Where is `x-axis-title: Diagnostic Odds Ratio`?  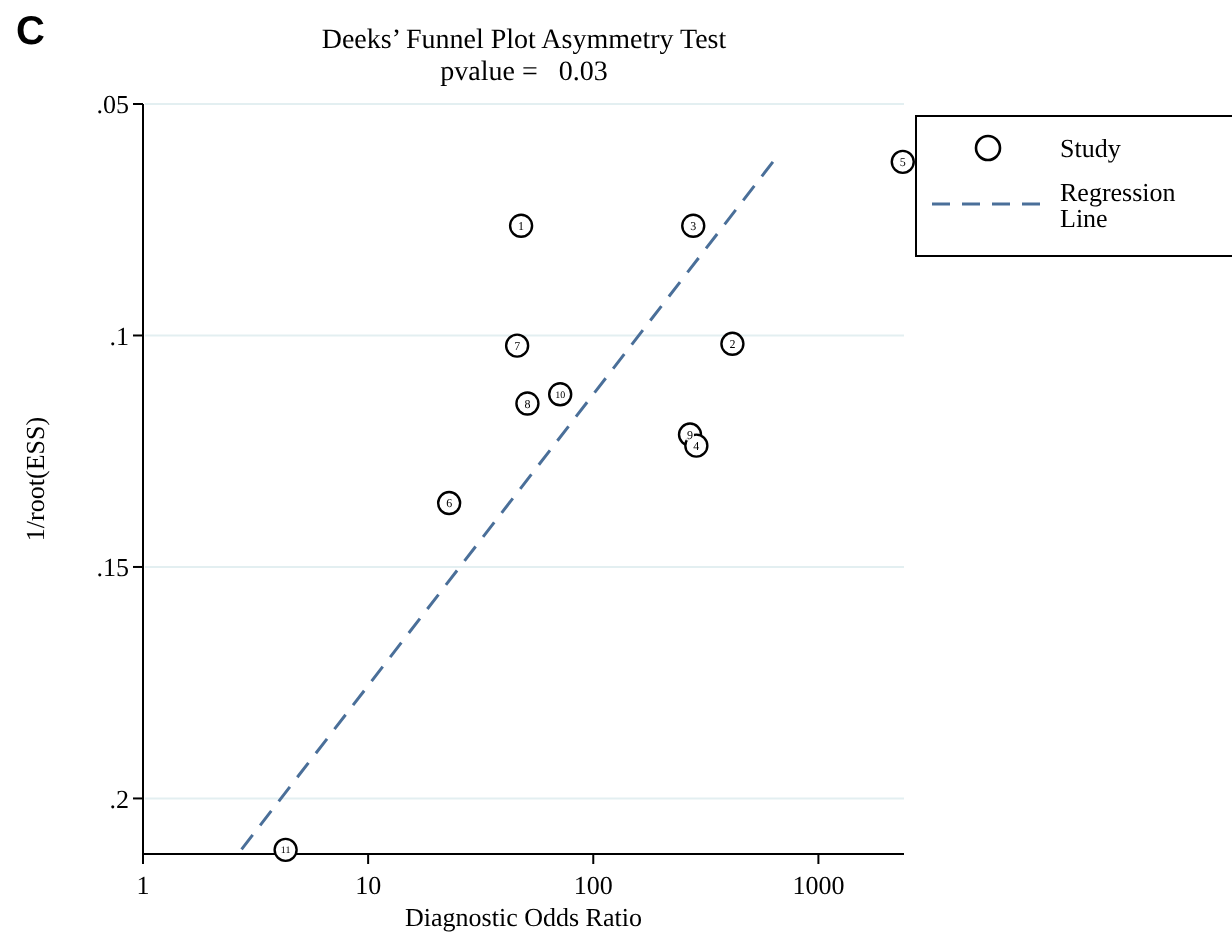 x-axis-title: Diagnostic Odds Ratio is located at coordinates (523, 917).